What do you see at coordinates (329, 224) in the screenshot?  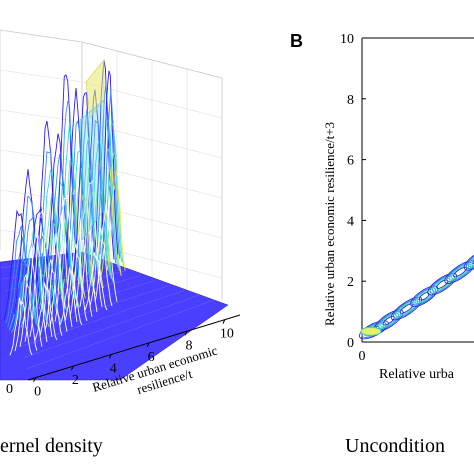 I see `panel-b-ylabel: Relative urban economic resilience/t+3` at bounding box center [329, 224].